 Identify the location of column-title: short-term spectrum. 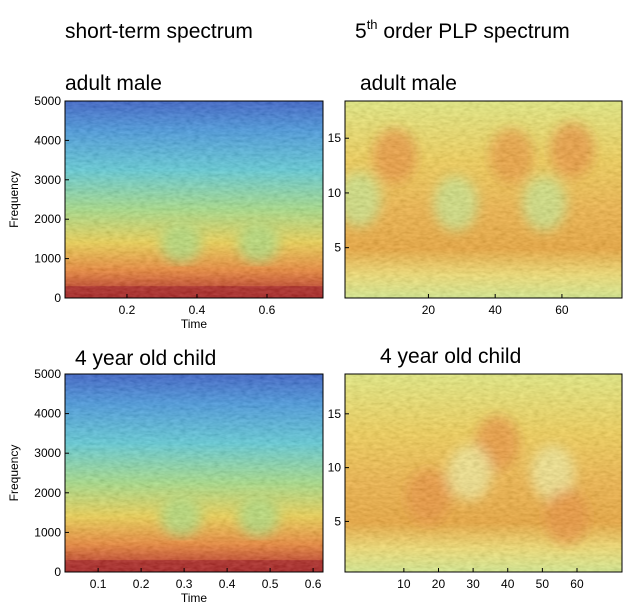
(159, 31).